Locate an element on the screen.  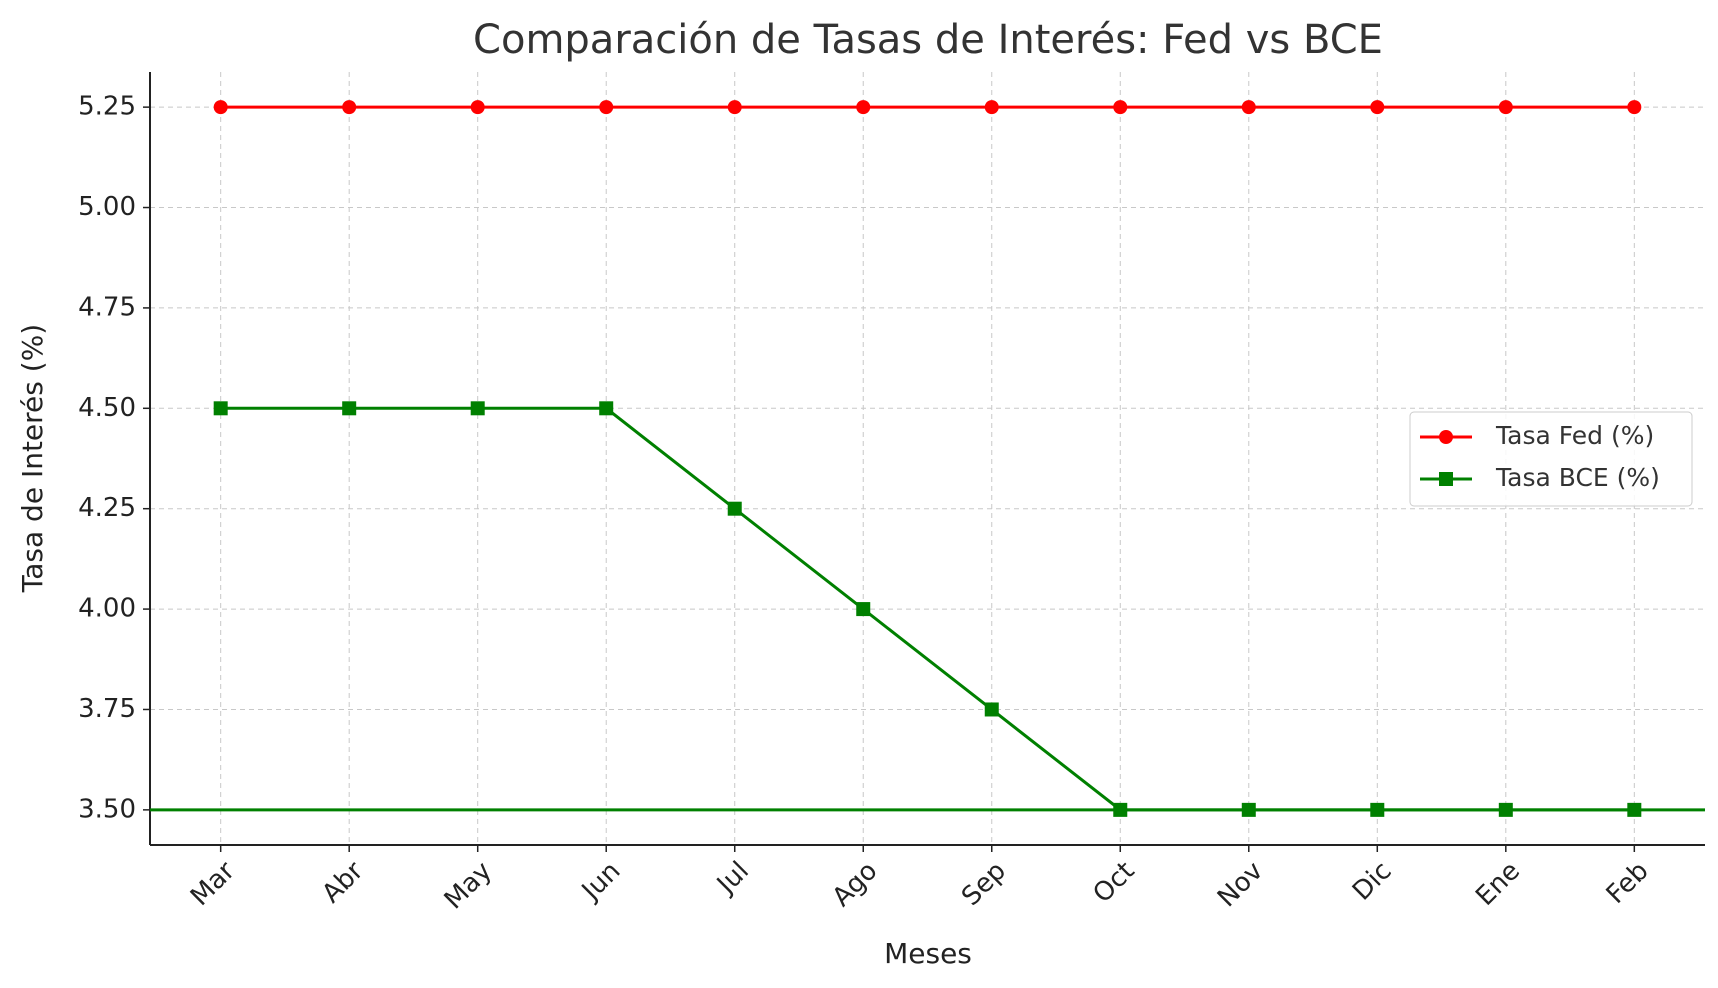
x-tick-label: Nov is located at coordinates (1240, 884).